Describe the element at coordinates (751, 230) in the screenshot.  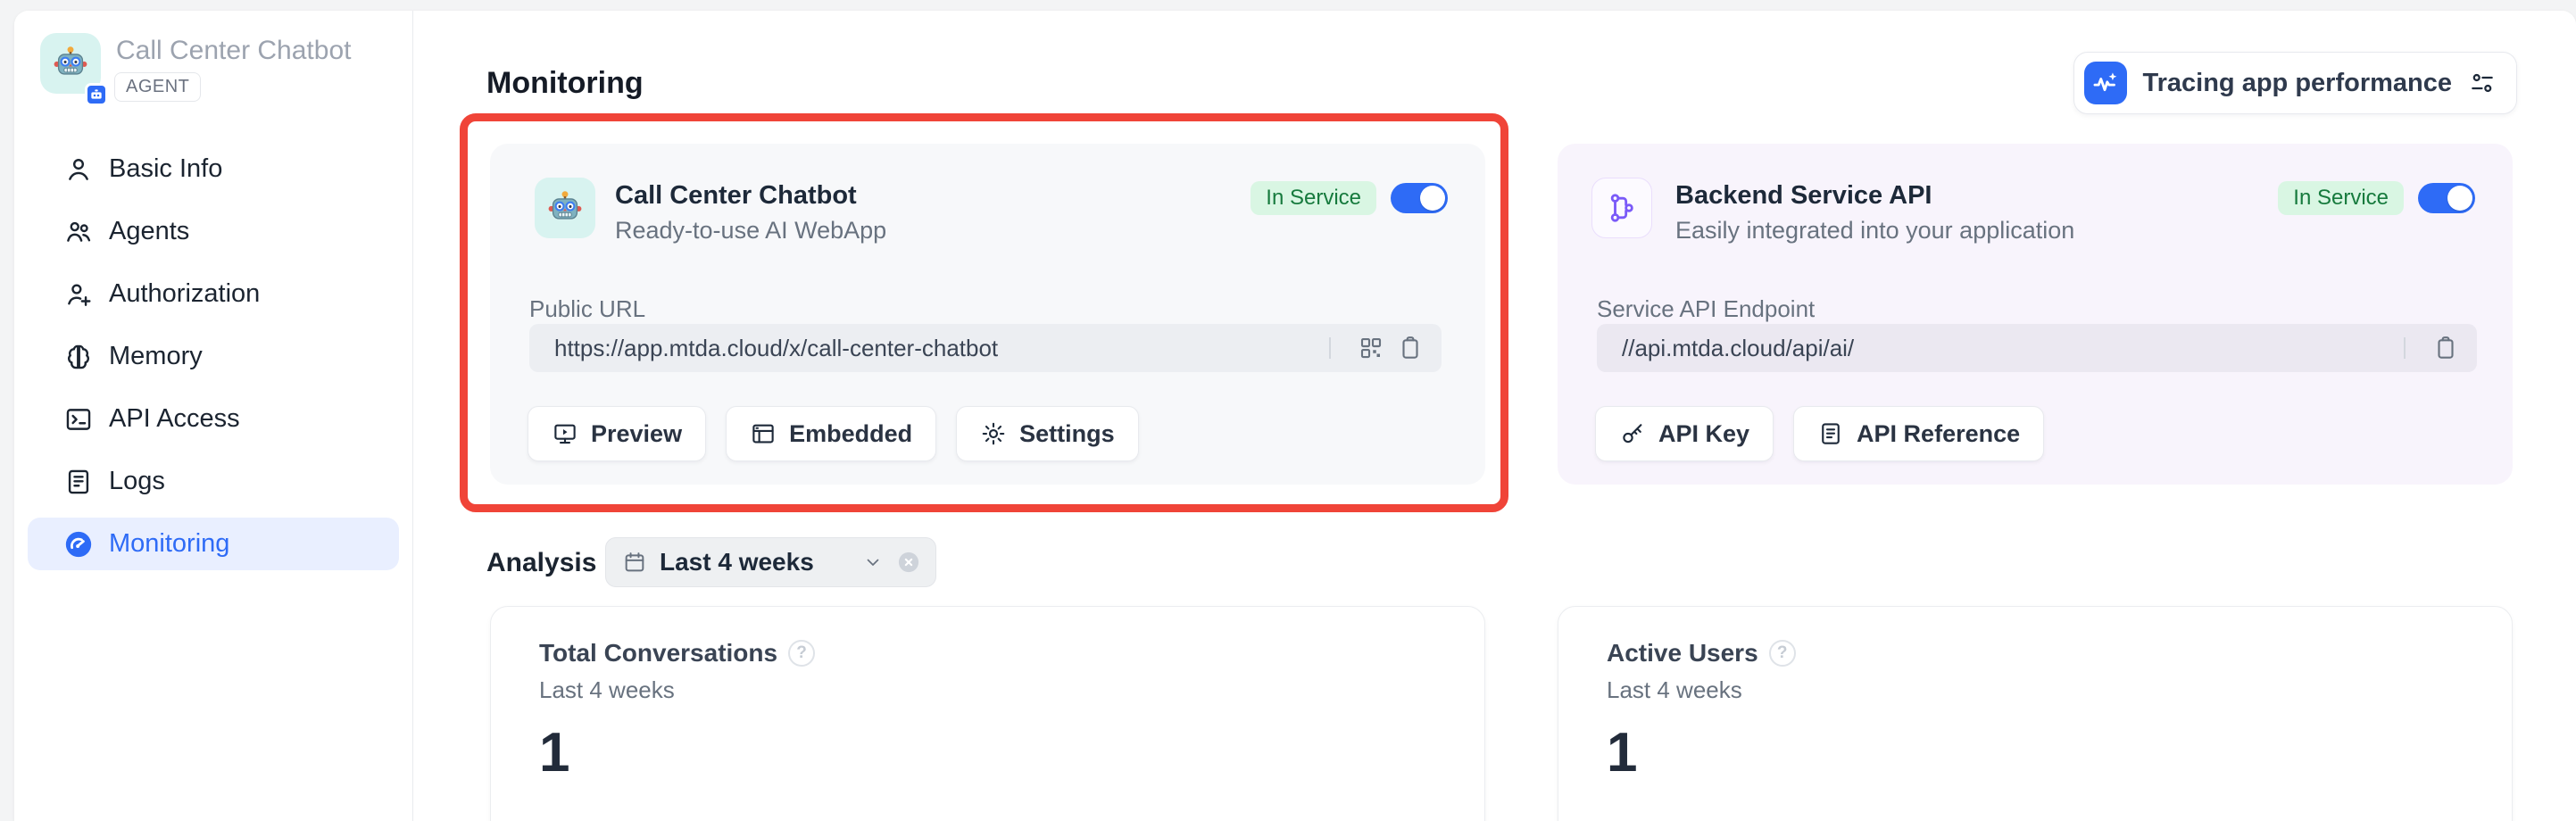
I see `webapp-card-subtitle: Ready-to-use AI WebApp` at that location.